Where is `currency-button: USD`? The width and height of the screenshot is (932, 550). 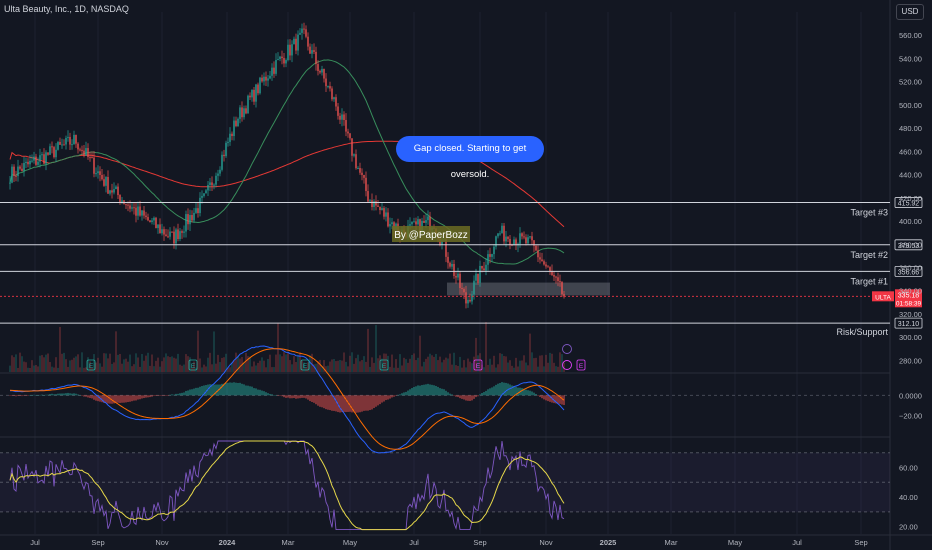
currency-button: USD is located at coordinates (910, 12).